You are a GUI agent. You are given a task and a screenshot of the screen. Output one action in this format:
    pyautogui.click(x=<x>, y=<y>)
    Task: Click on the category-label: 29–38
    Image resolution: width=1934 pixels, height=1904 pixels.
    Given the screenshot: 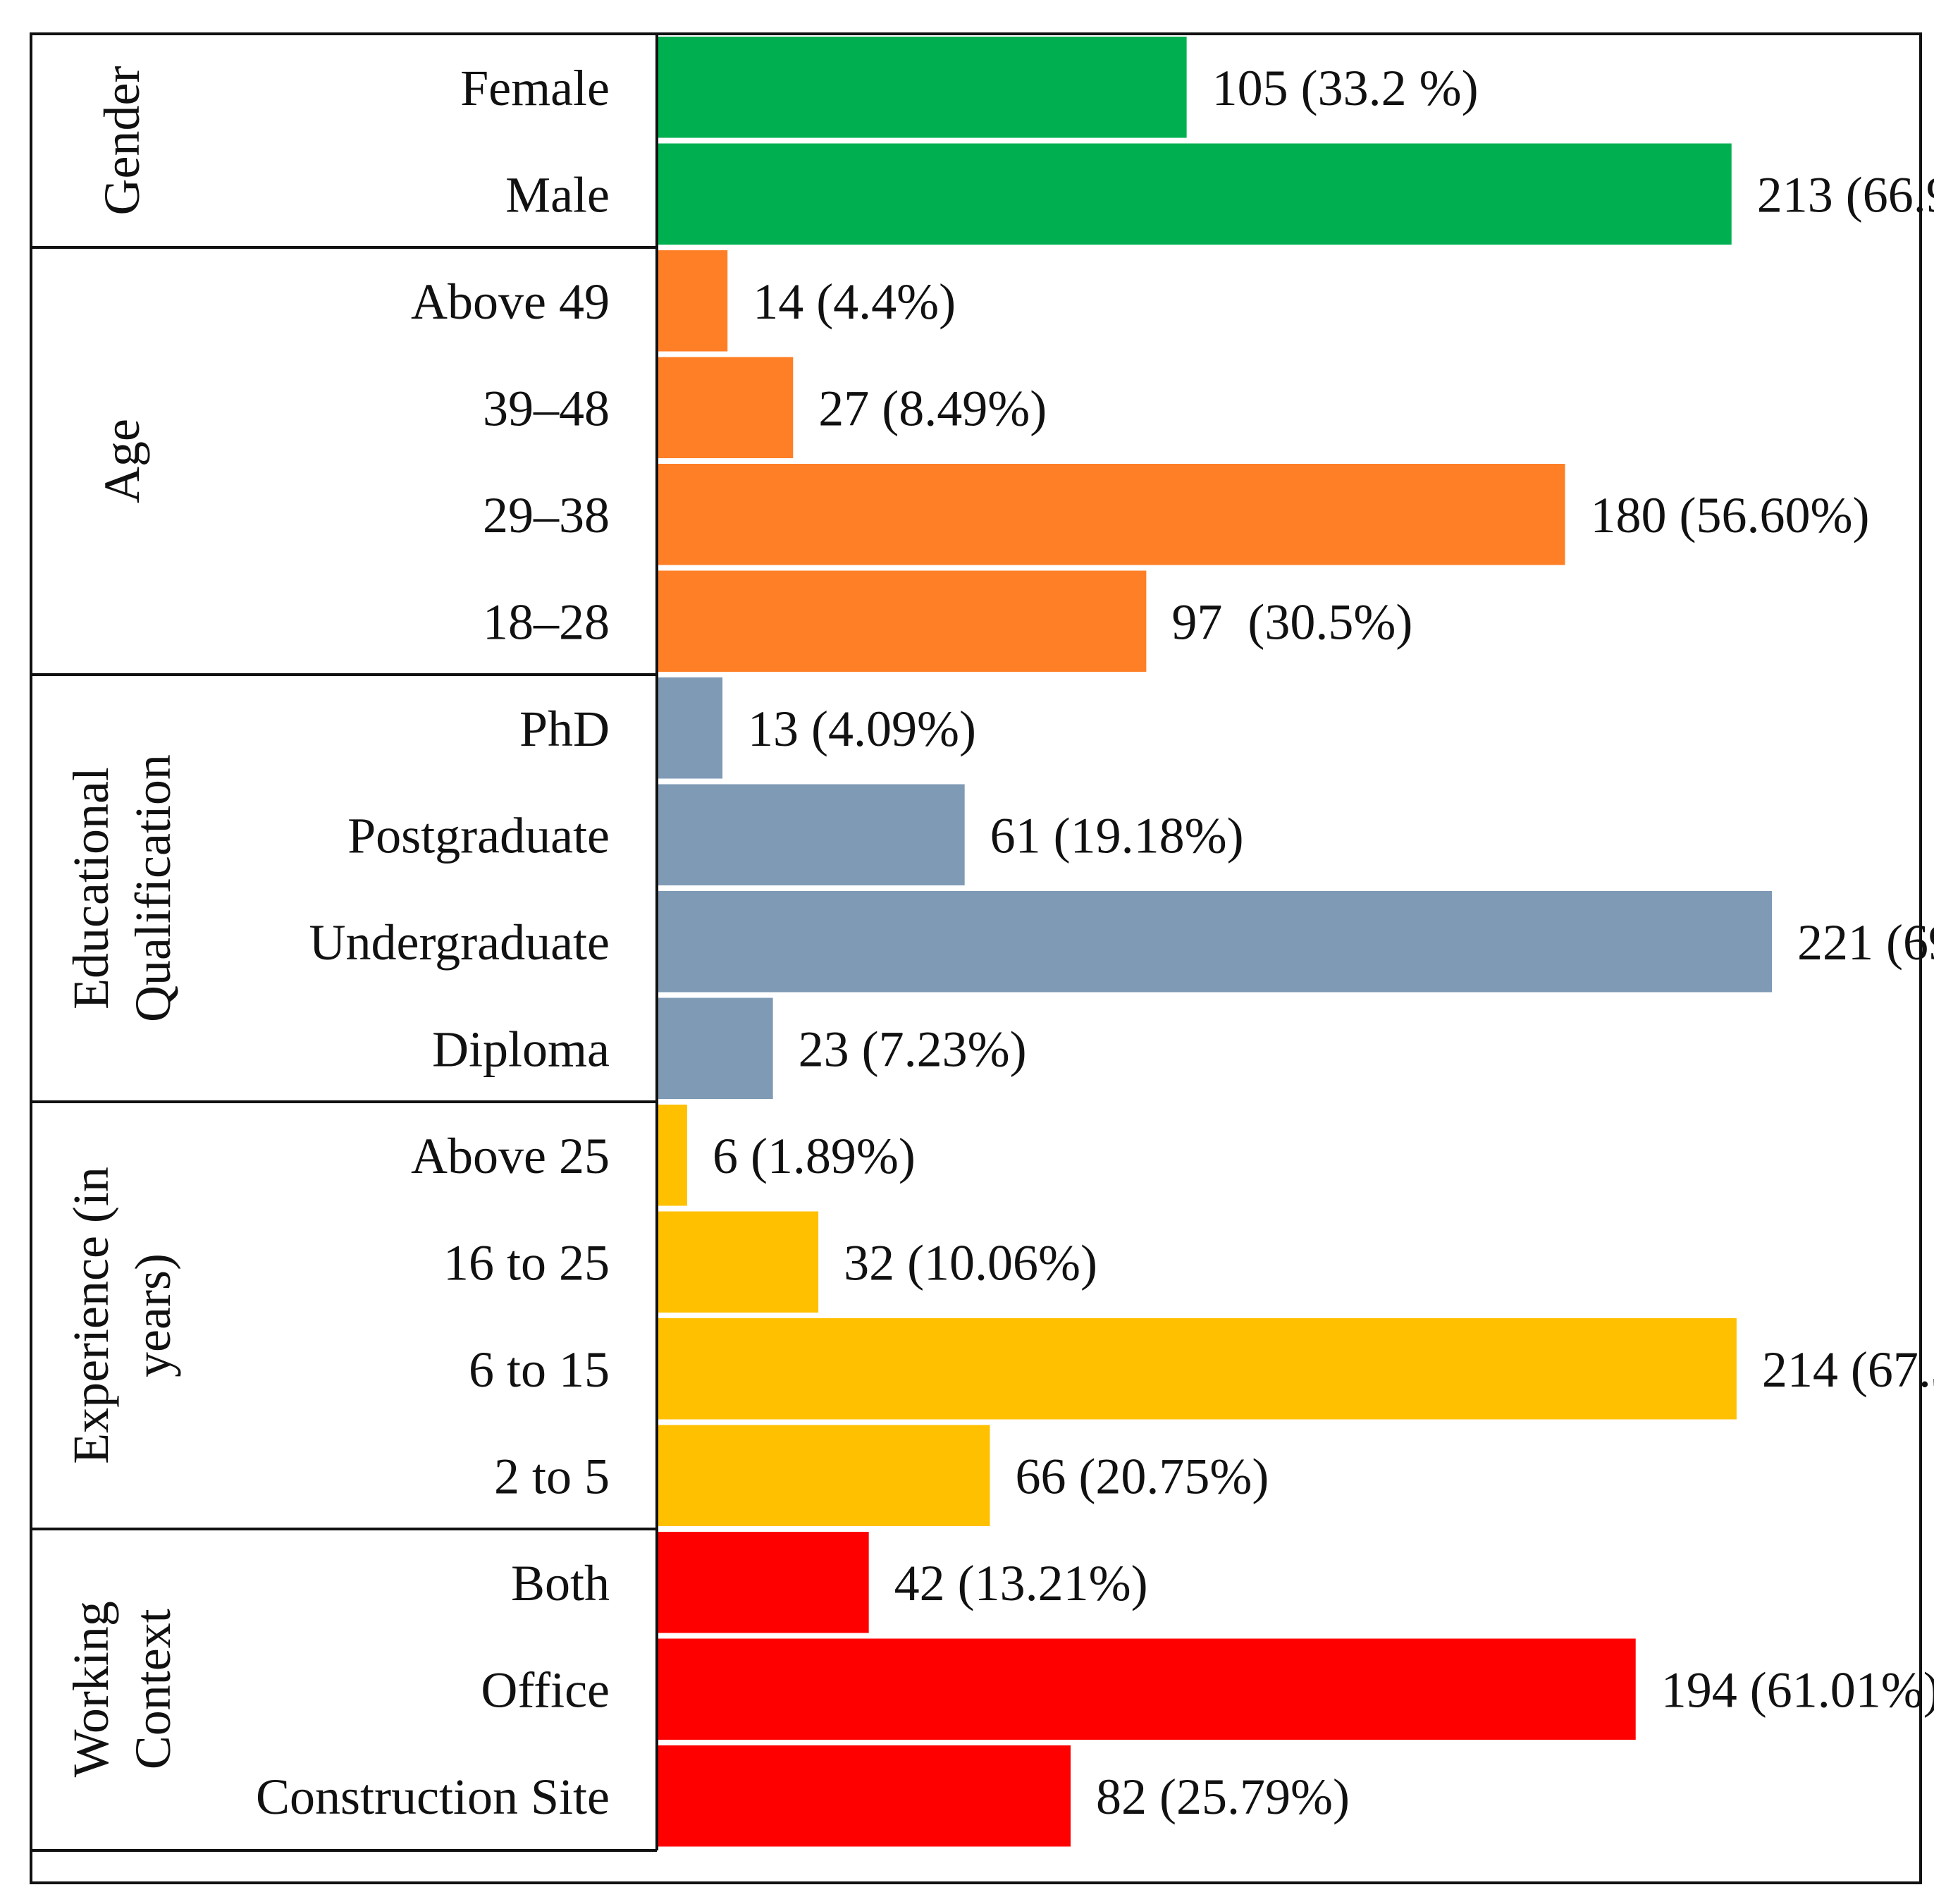 What is the action you would take?
    pyautogui.click(x=546, y=515)
    